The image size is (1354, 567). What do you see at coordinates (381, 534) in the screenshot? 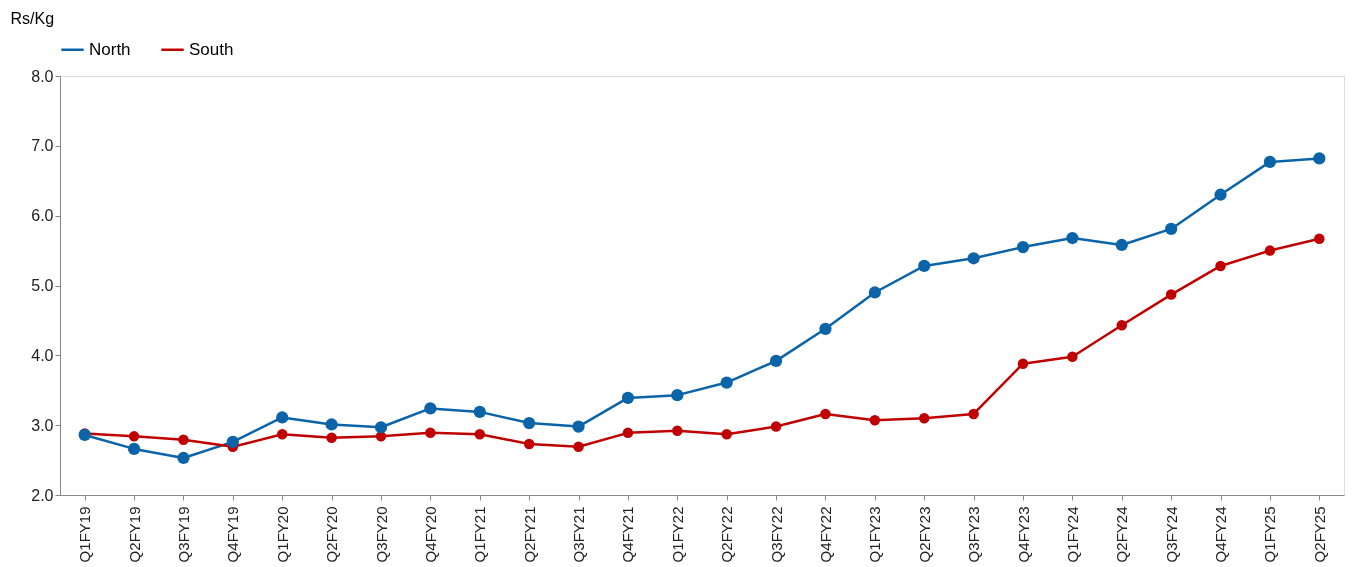
I see `x-tick-label: Q3FY20` at bounding box center [381, 534].